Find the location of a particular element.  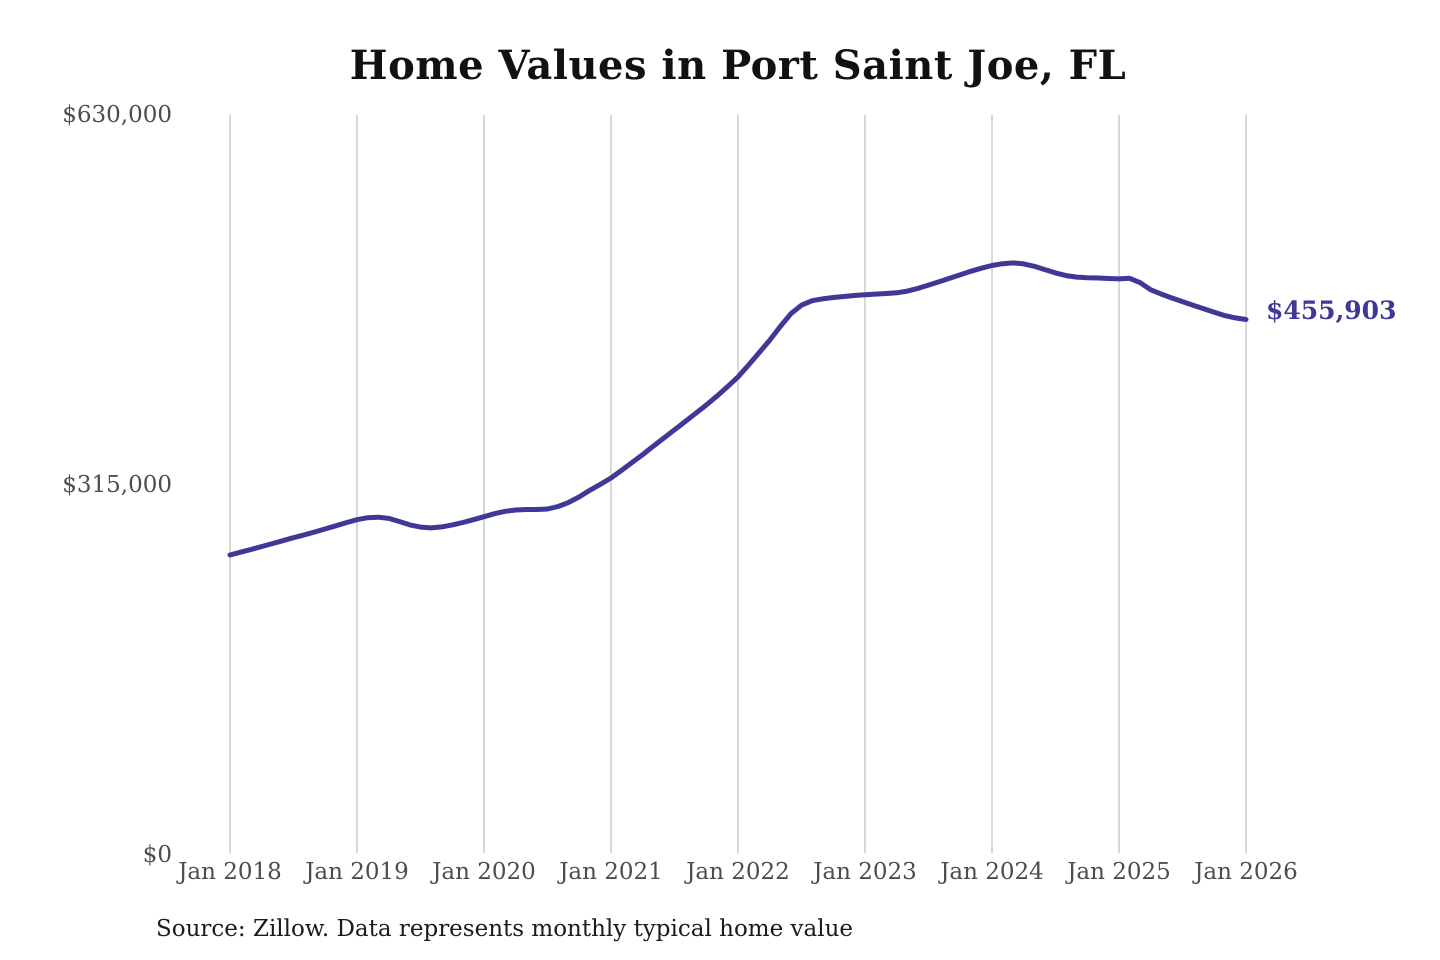

chart-title: Home Values in Port Saint Joe, FL is located at coordinates (738, 65).